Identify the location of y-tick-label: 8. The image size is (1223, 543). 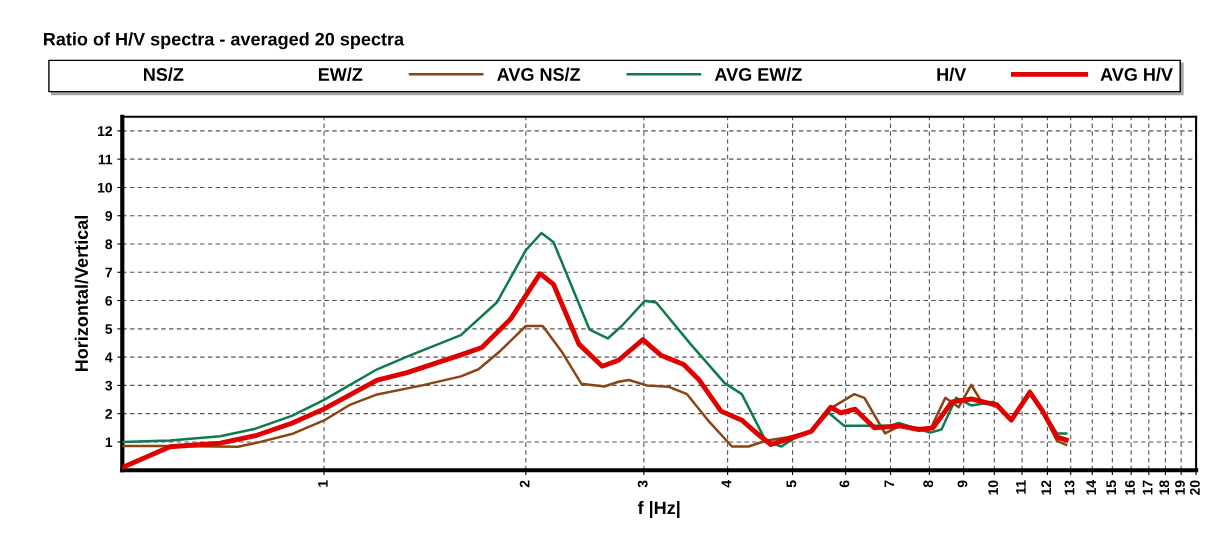
(109, 244).